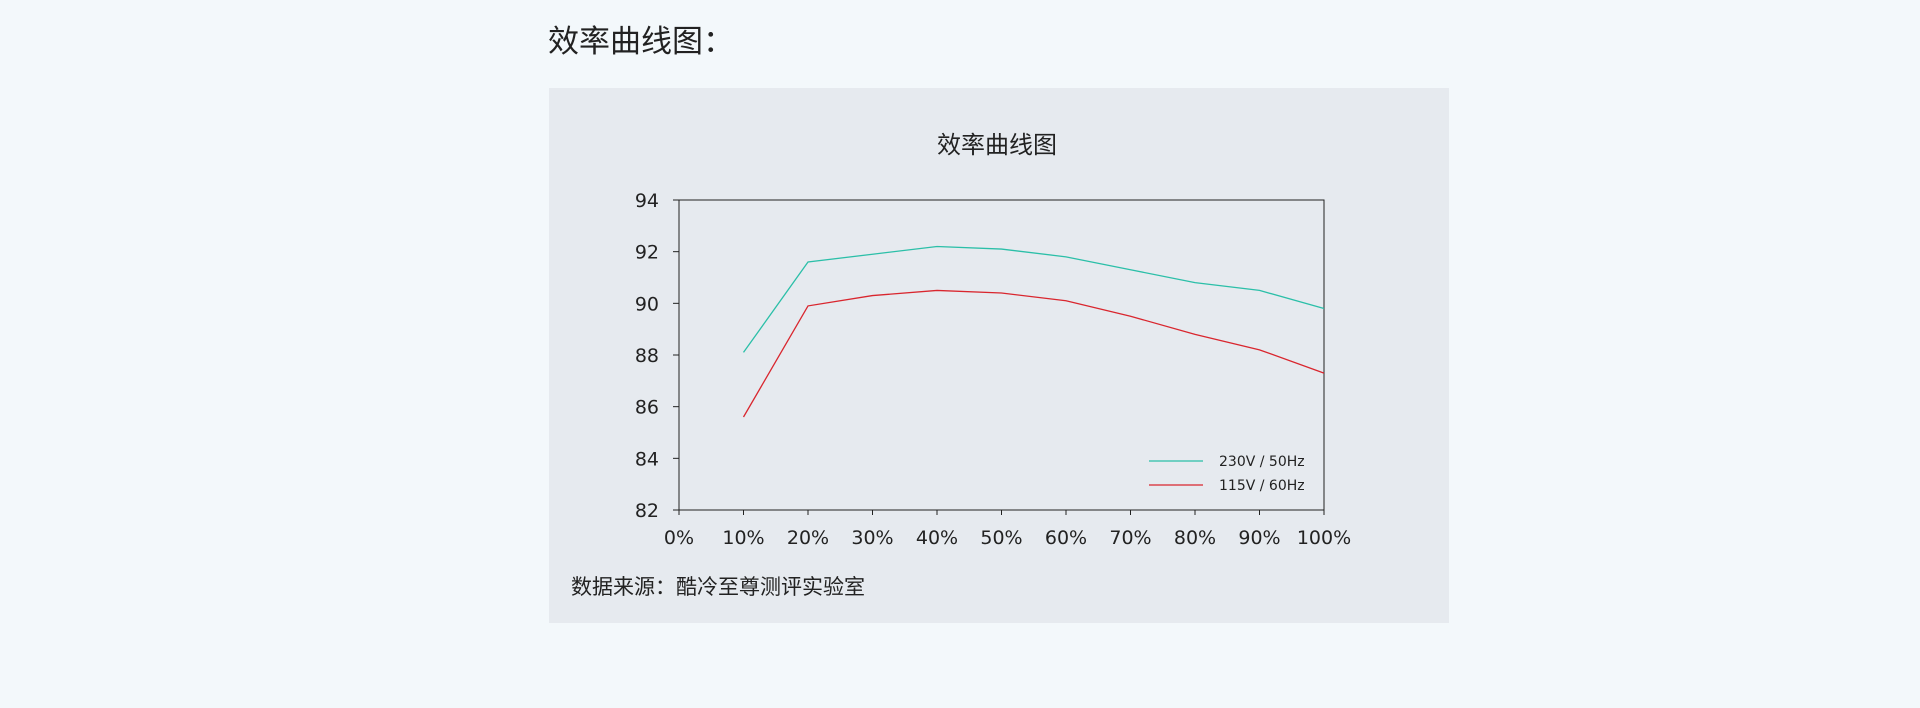 The width and height of the screenshot is (1920, 708). Describe the element at coordinates (808, 538) in the screenshot. I see `x-tick-label: 20%` at that location.